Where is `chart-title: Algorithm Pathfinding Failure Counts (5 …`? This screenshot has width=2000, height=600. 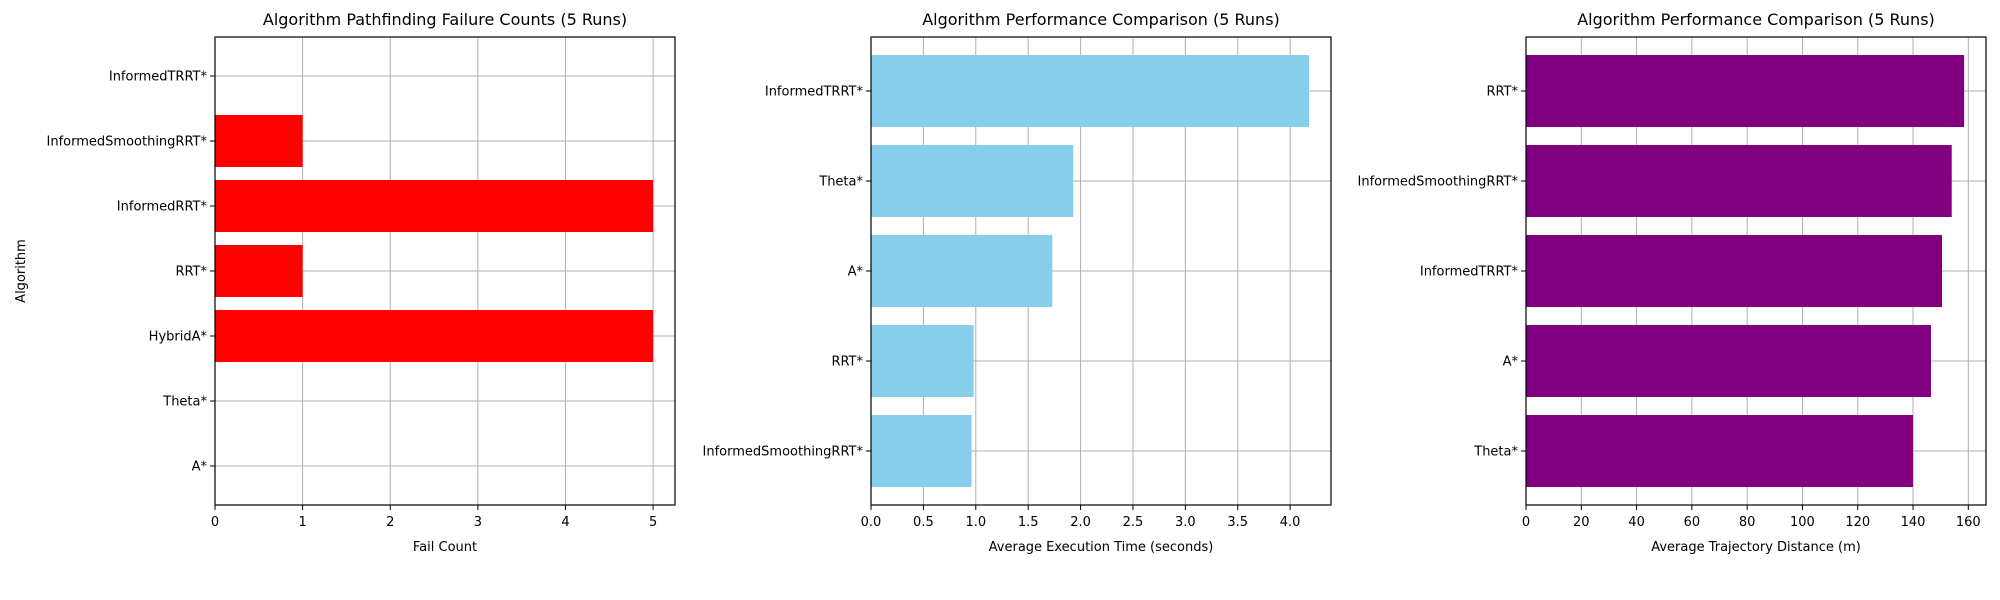
chart-title: Algorithm Pathfinding Failure Counts (5 … is located at coordinates (445, 19).